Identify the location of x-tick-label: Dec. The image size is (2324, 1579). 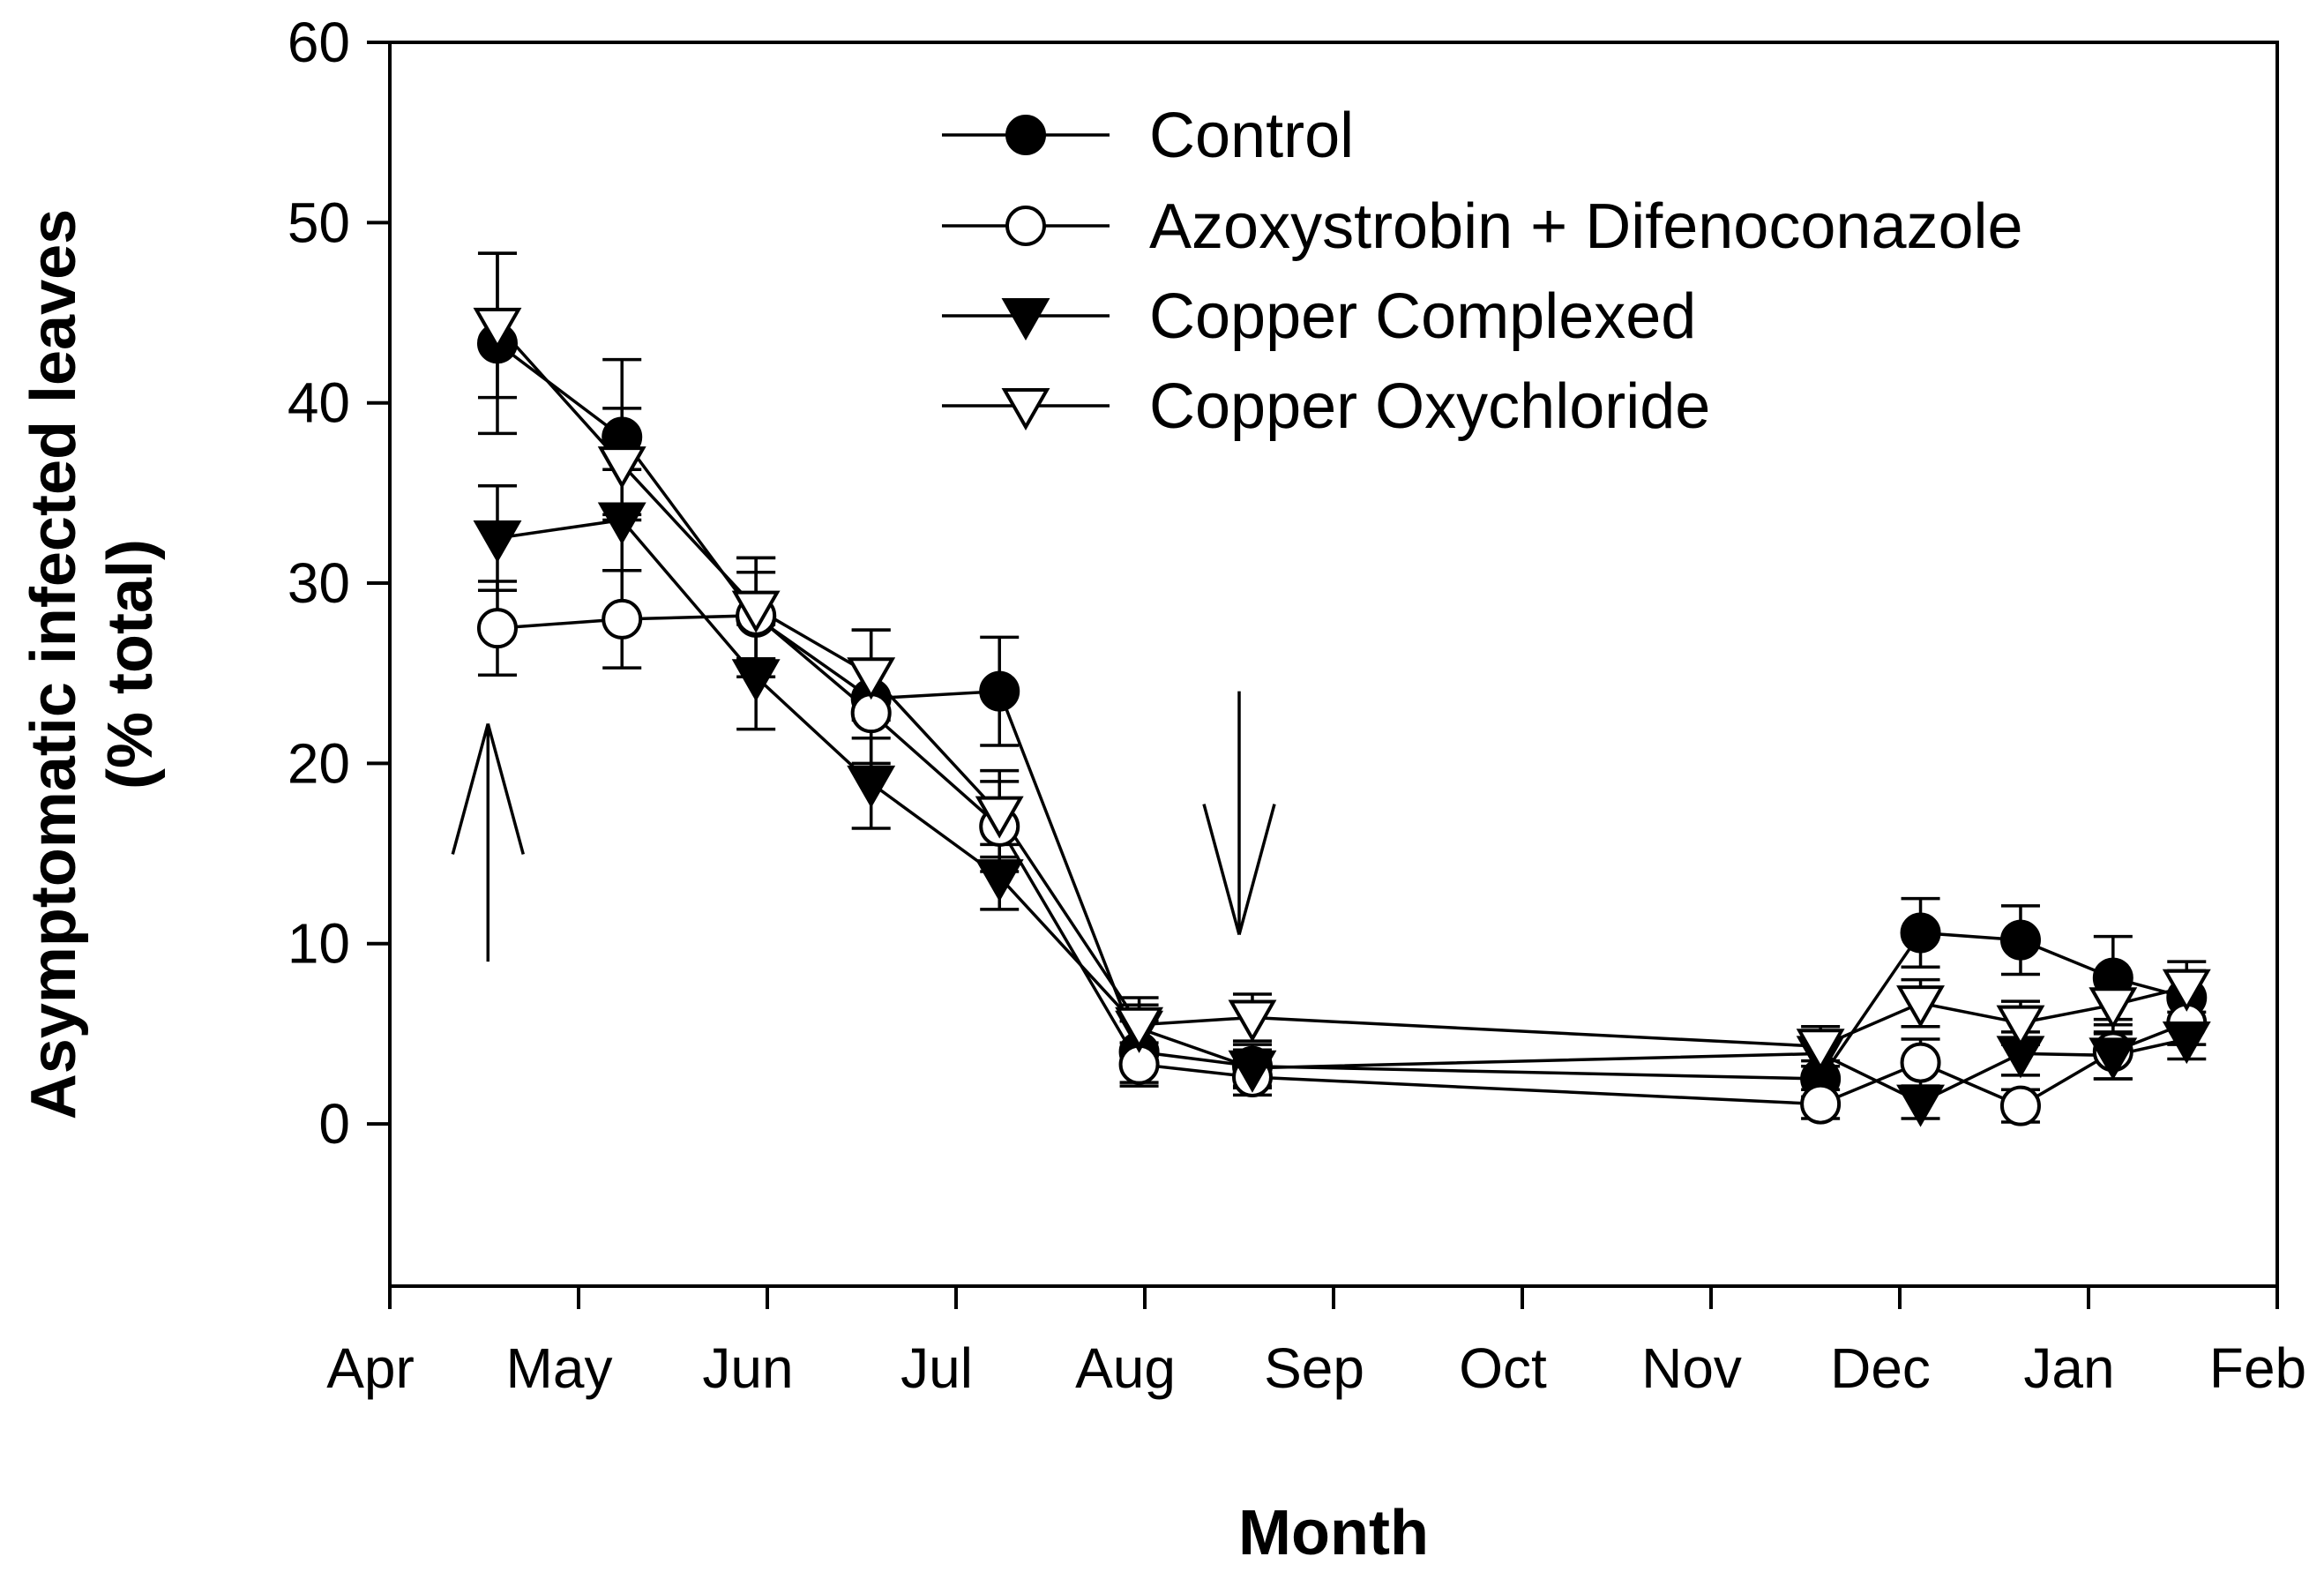
(1881, 1368).